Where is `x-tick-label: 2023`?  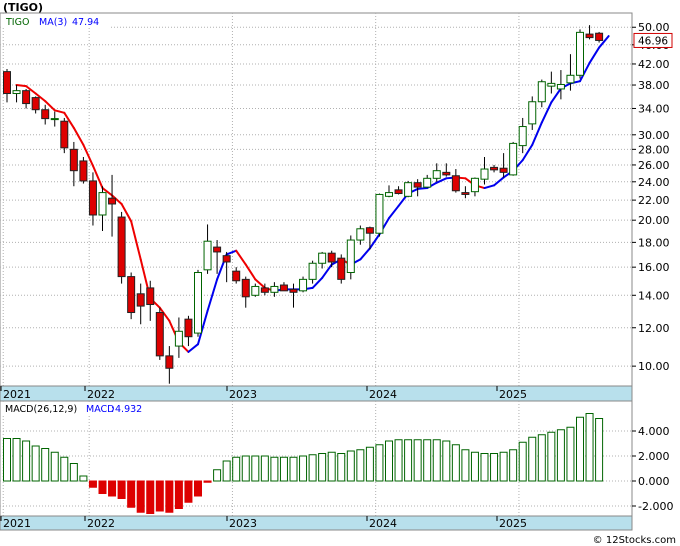 x-tick-label: 2023 is located at coordinates (243, 394).